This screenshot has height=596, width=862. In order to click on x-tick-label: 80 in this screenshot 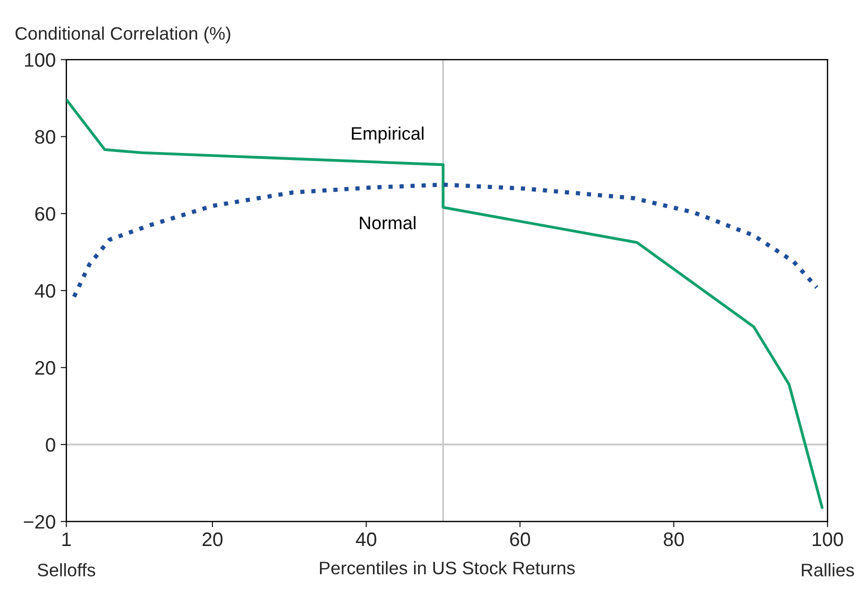, I will do `click(674, 539)`.